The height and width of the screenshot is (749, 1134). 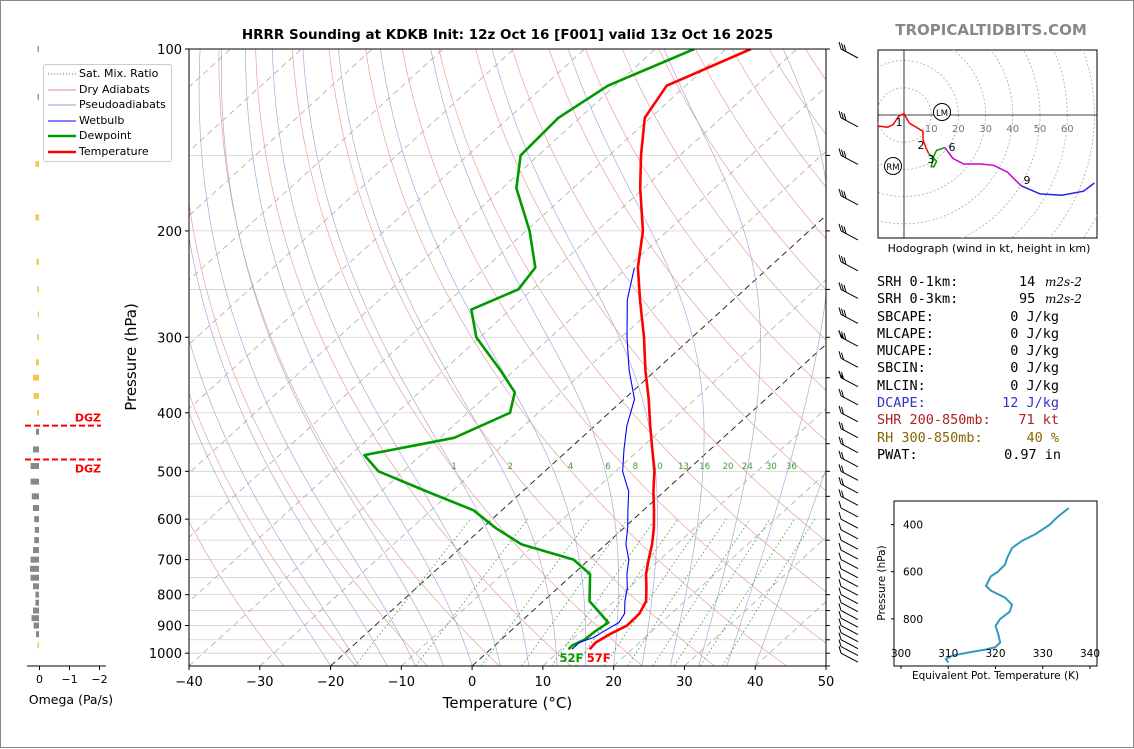 What do you see at coordinates (169, 232) in the screenshot?
I see `y-tick-label: 200` at bounding box center [169, 232].